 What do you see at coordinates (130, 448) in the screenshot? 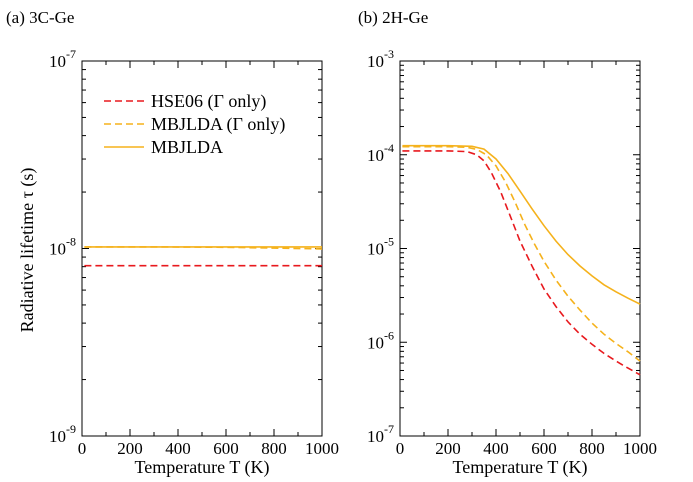
I see `x-tick-label-a: 200` at bounding box center [130, 448].